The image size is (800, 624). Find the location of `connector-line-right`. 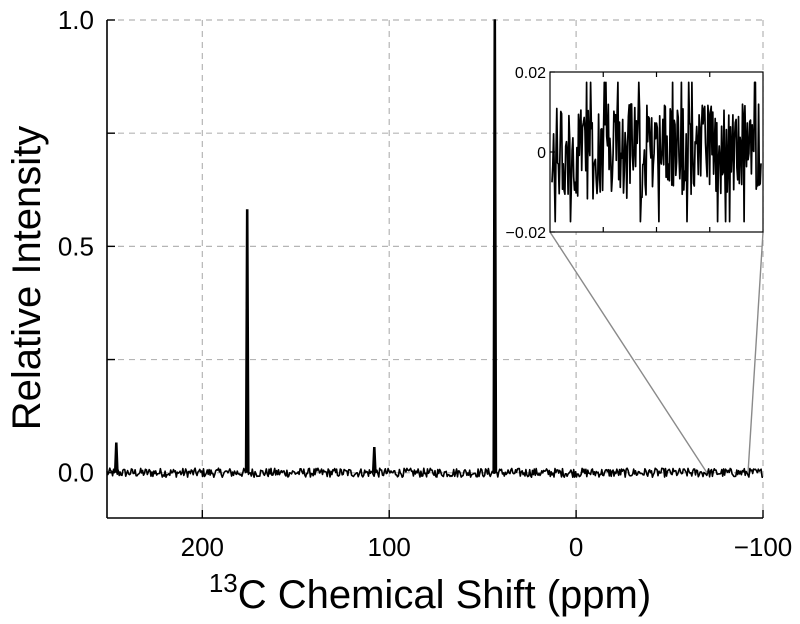

connector-line-right is located at coordinates (755, 352).